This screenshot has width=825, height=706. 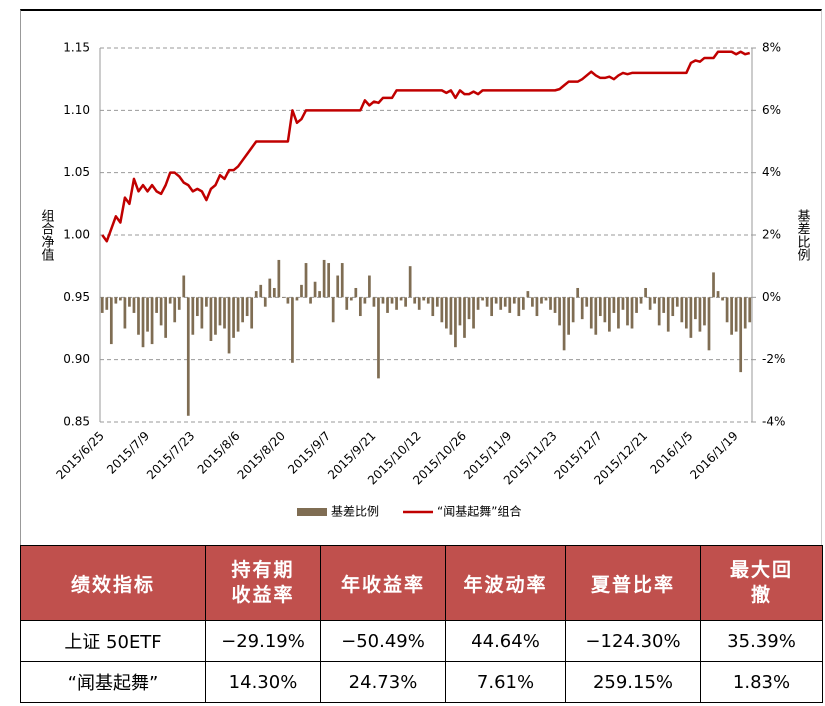 What do you see at coordinates (803, 235) in the screenshot?
I see `y2-axis-label: 基差比例` at bounding box center [803, 235].